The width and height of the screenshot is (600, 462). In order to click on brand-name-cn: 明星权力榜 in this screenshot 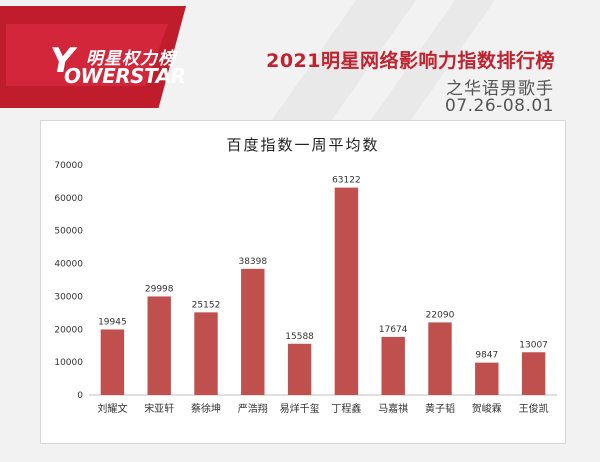, I will do `click(131, 59)`.